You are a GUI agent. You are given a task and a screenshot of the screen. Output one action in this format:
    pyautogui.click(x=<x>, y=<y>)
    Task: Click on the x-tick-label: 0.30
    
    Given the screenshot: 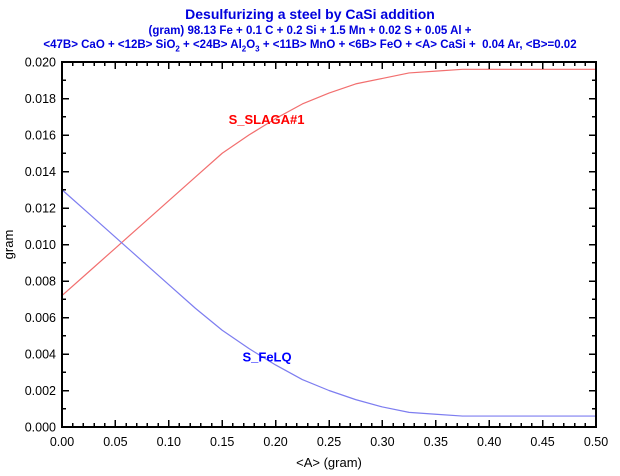 What is the action you would take?
    pyautogui.click(x=382, y=442)
    